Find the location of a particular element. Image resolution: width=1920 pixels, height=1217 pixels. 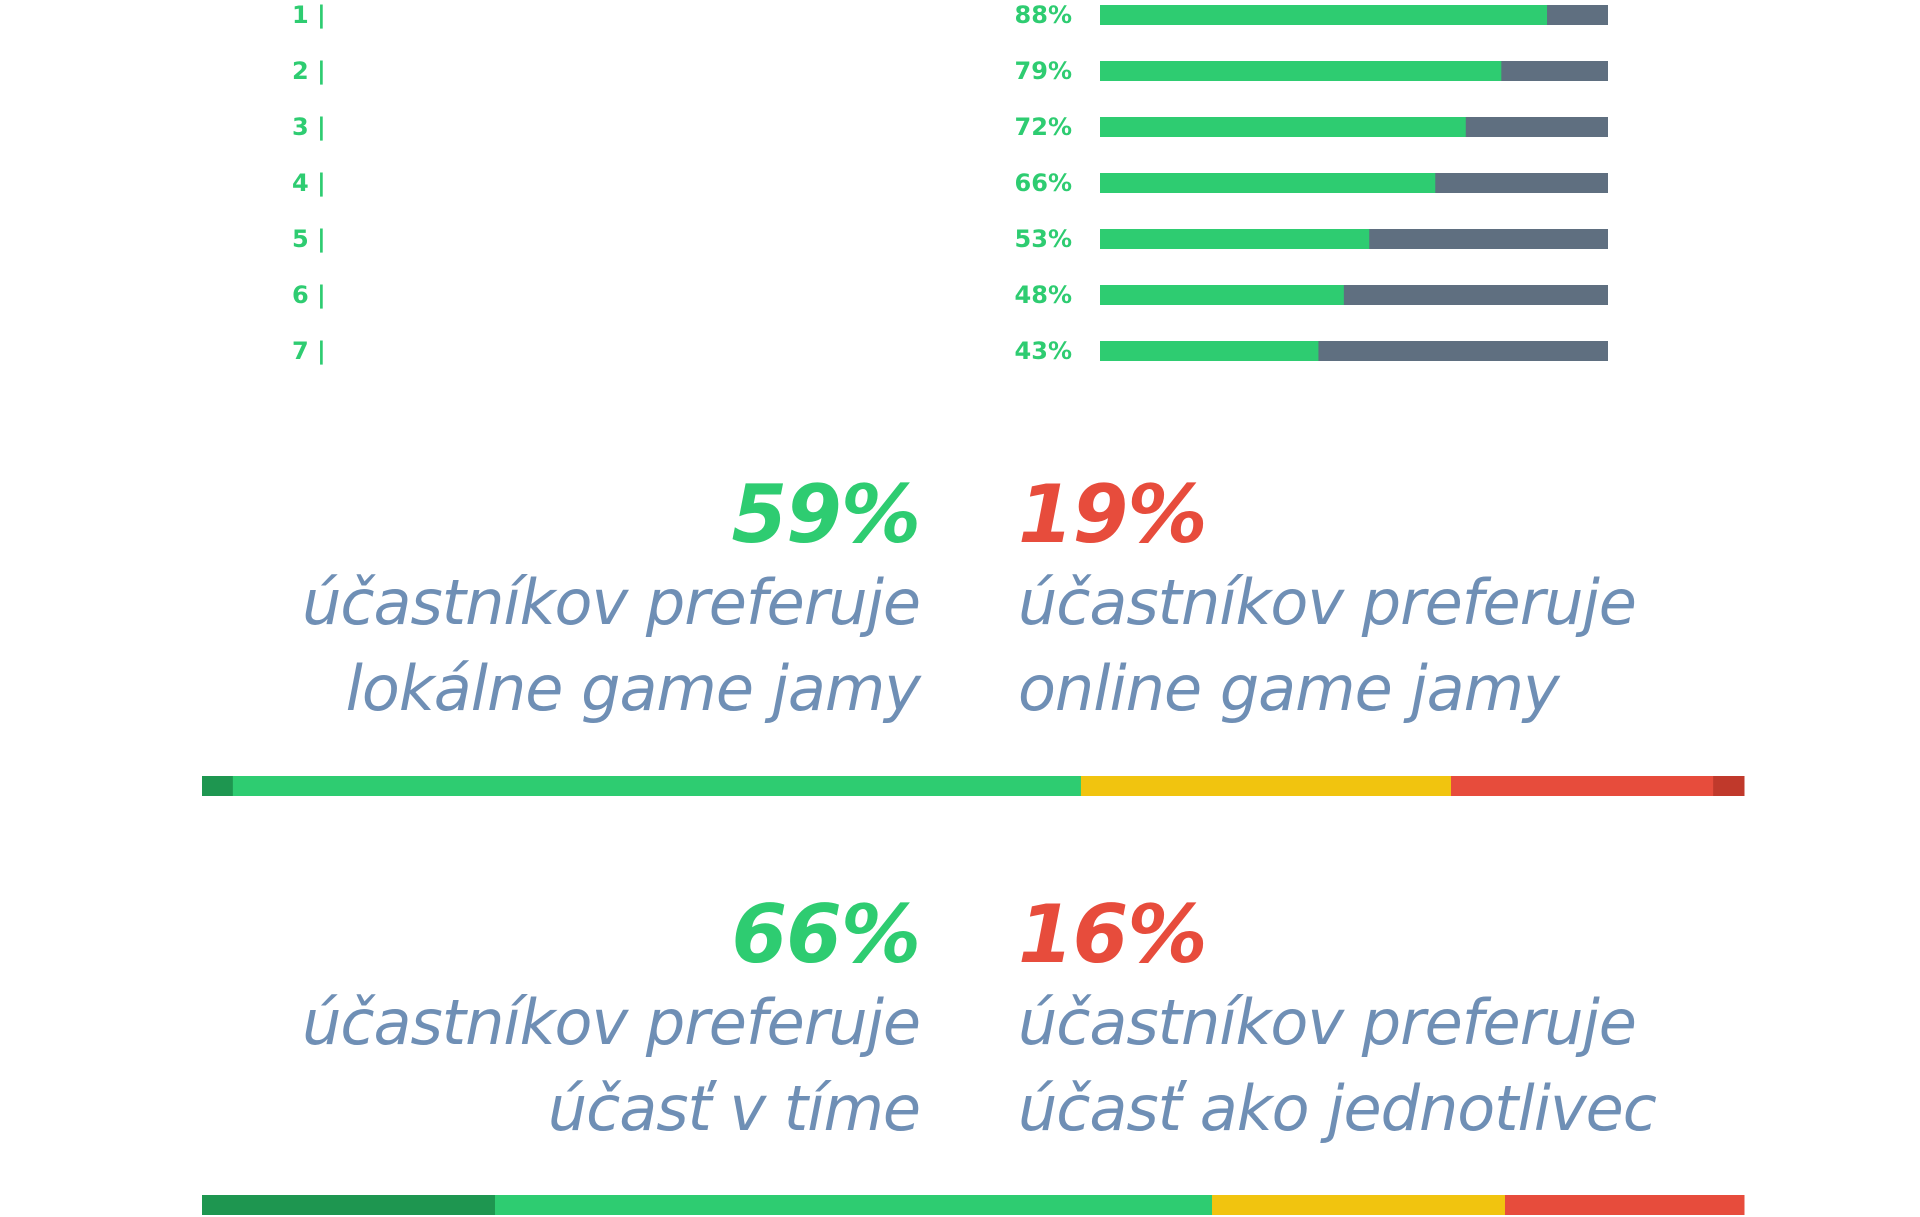

rank-percent-label: 72% is located at coordinates (1043, 127).